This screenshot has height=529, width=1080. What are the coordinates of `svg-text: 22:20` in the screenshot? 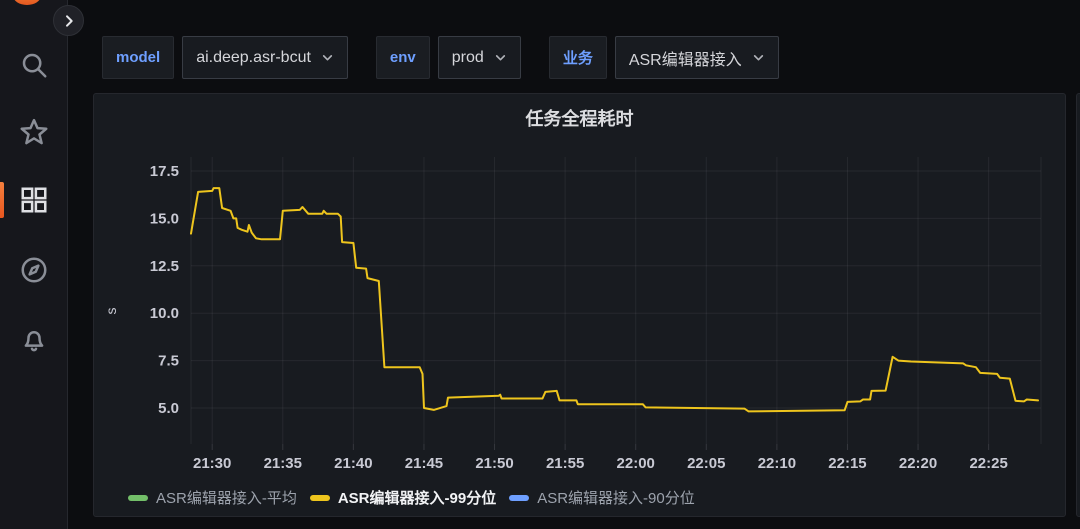 It's located at (918, 463).